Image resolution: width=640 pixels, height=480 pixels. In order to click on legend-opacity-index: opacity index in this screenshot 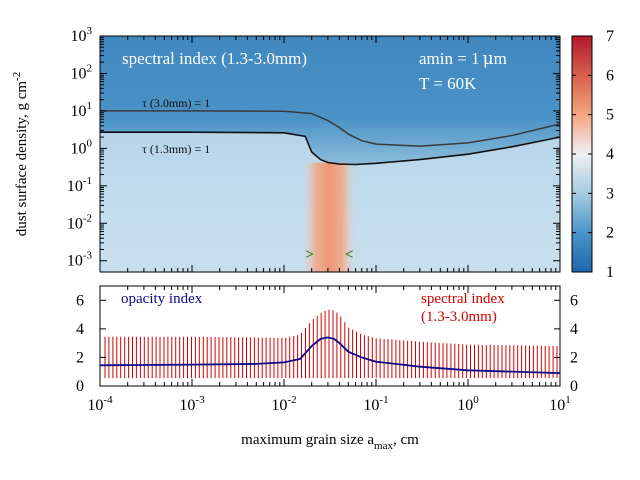, I will do `click(162, 299)`.